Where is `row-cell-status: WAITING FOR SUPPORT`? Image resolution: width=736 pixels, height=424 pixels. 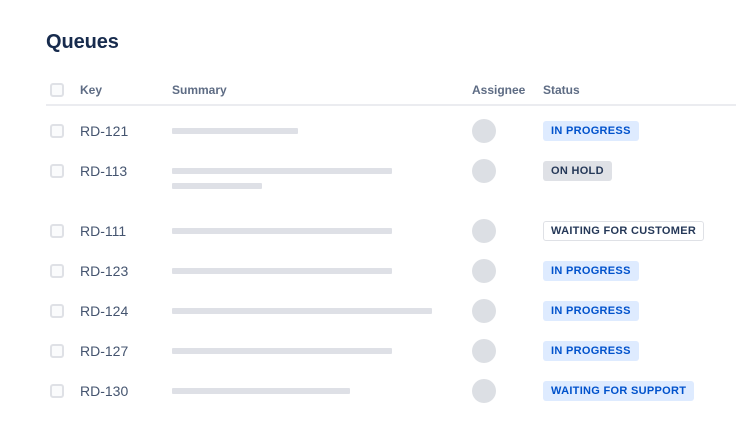 row-cell-status: WAITING FOR SUPPORT is located at coordinates (639, 391).